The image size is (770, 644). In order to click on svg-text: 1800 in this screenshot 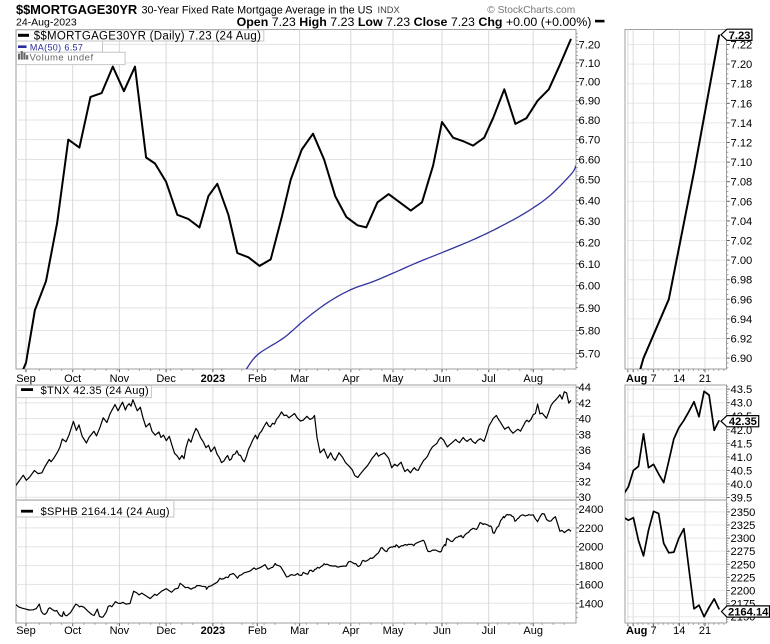, I will do `click(591, 567)`.